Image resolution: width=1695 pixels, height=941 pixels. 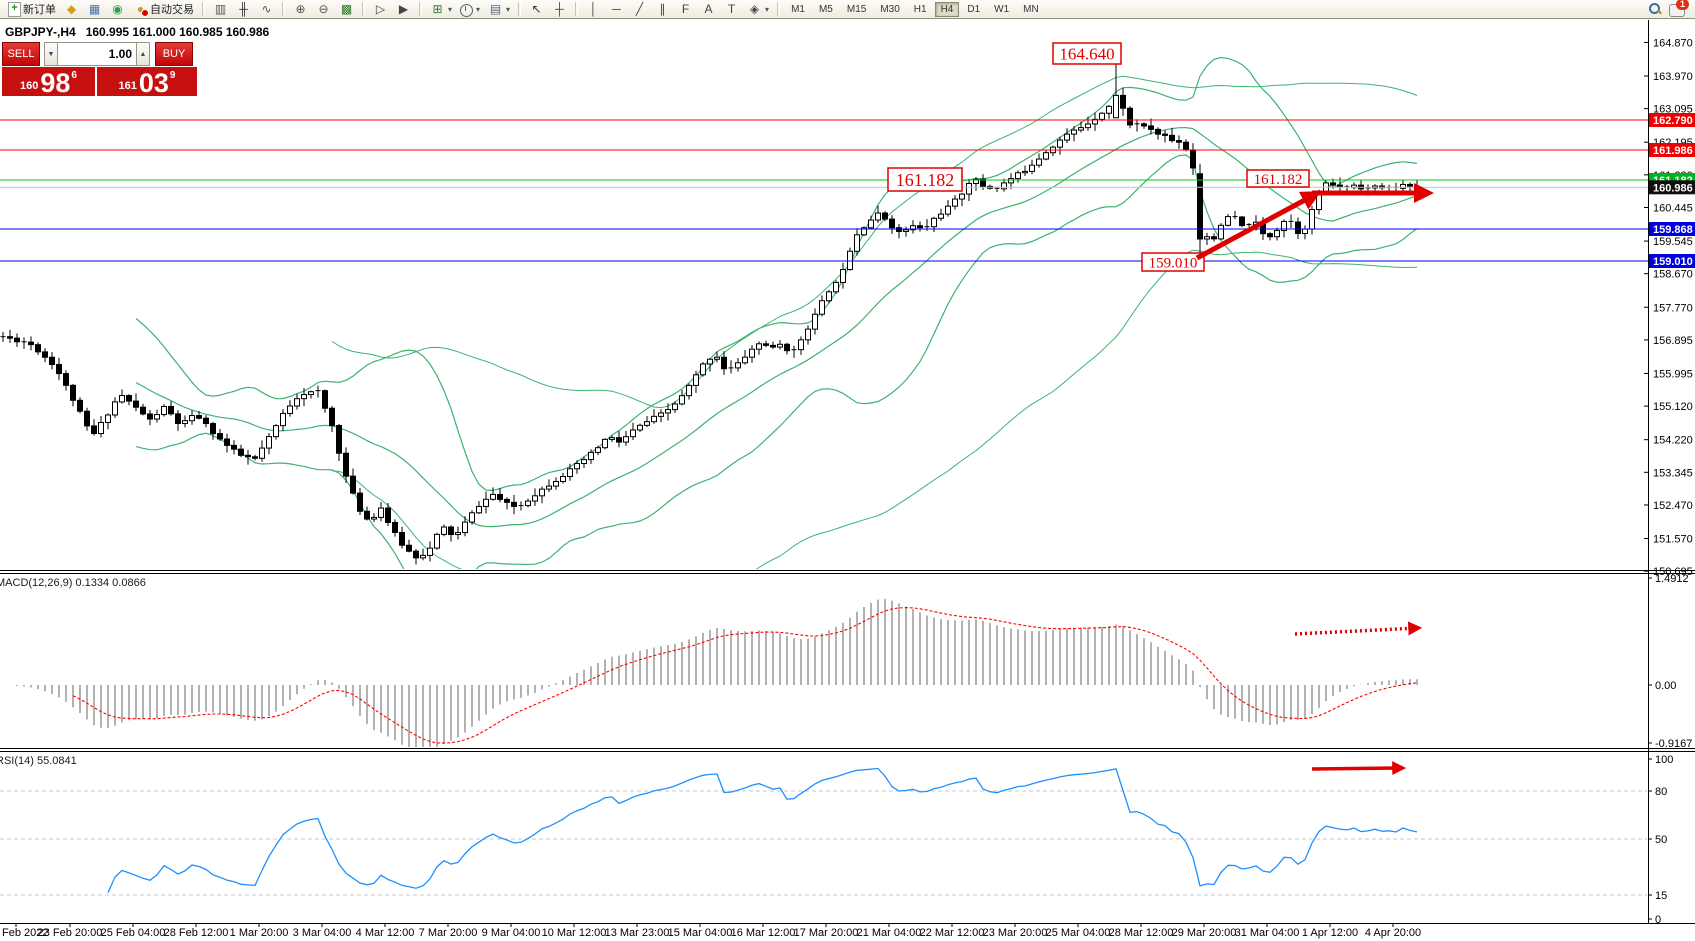 I want to click on new-chart-button: ⊞ ▾, so click(x=441, y=9).